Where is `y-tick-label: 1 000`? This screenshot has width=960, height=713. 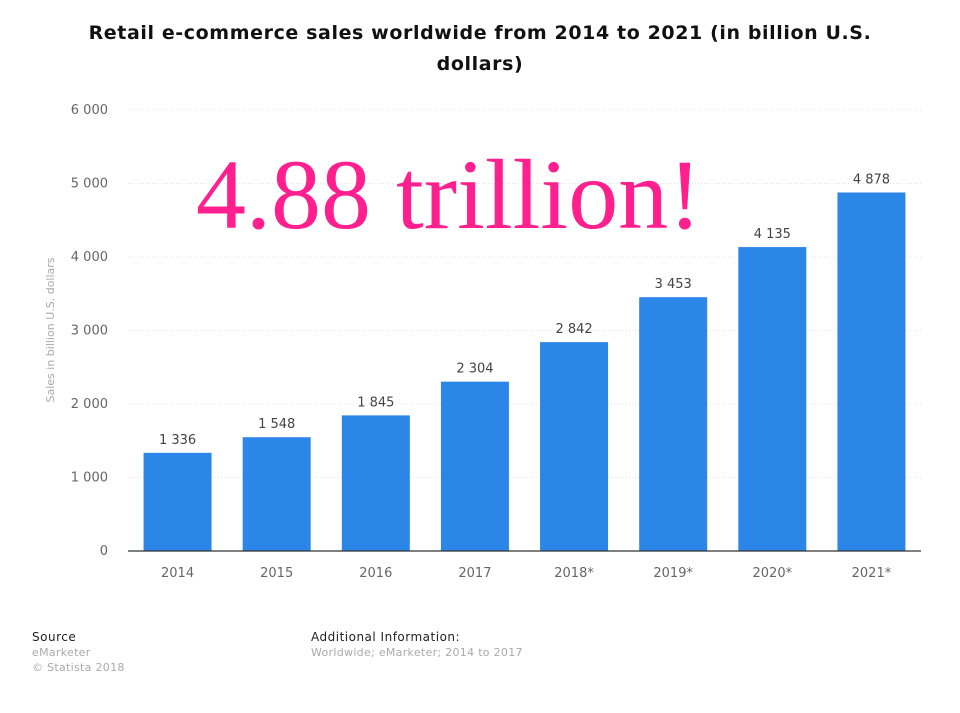
y-tick-label: 1 000 is located at coordinates (89, 478).